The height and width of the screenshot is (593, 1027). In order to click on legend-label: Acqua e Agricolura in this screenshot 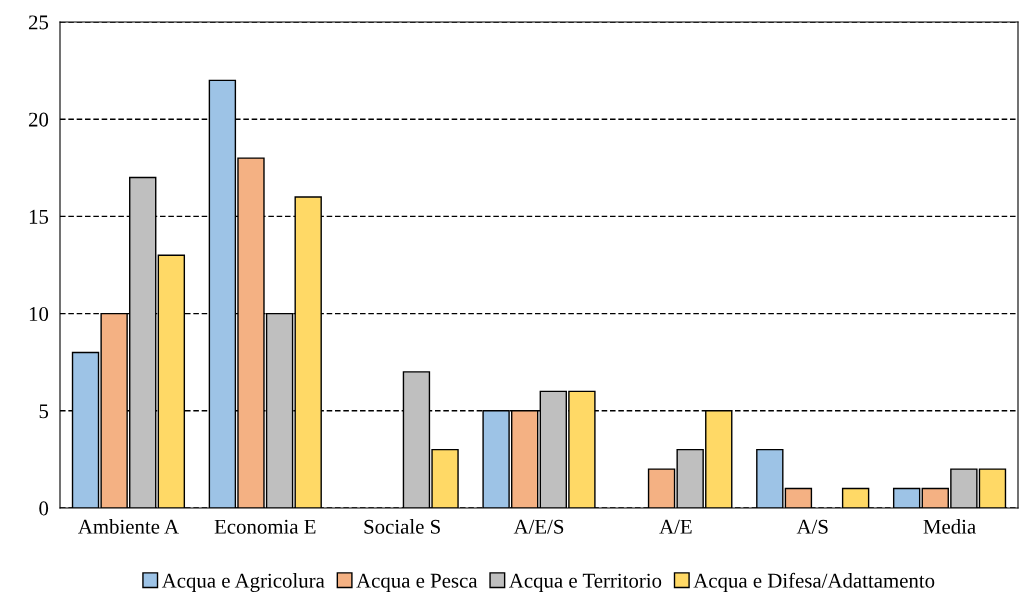, I will do `click(243, 583)`.